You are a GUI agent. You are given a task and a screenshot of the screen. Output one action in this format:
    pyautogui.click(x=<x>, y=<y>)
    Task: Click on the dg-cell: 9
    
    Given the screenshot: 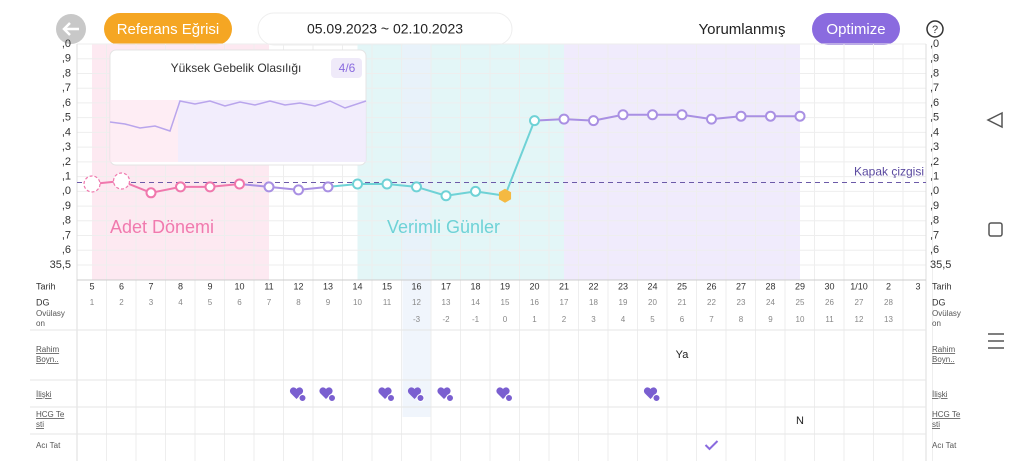 What is the action you would take?
    pyautogui.click(x=328, y=302)
    